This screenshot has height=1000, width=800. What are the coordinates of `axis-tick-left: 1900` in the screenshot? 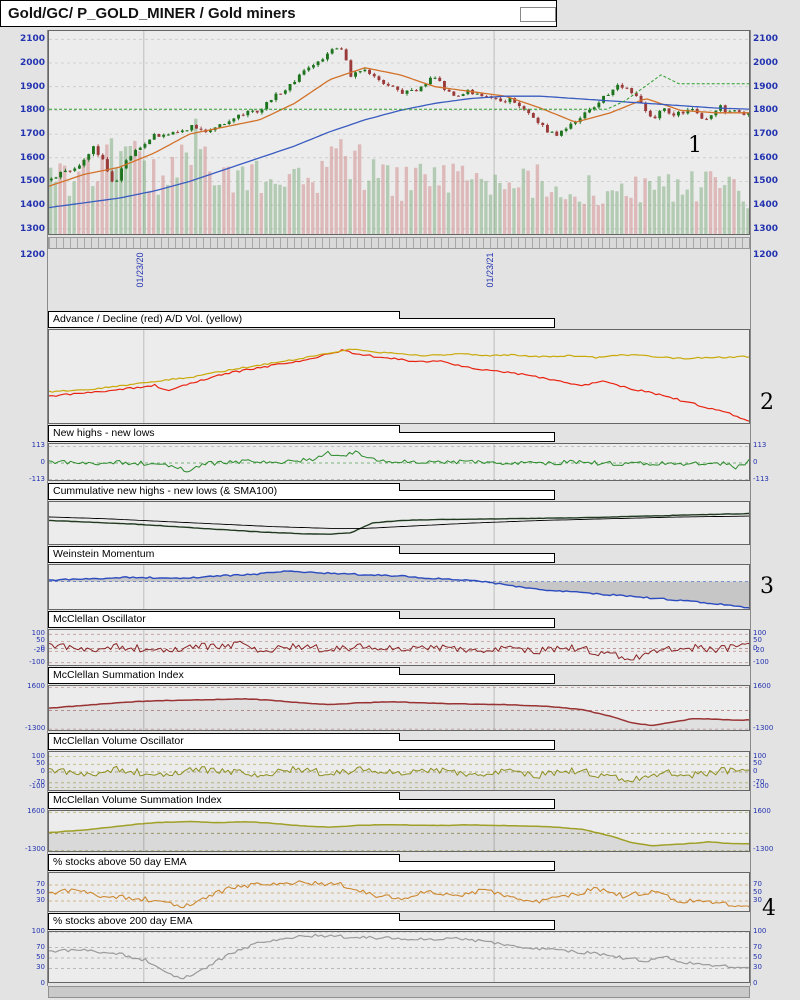 It's located at (32, 86).